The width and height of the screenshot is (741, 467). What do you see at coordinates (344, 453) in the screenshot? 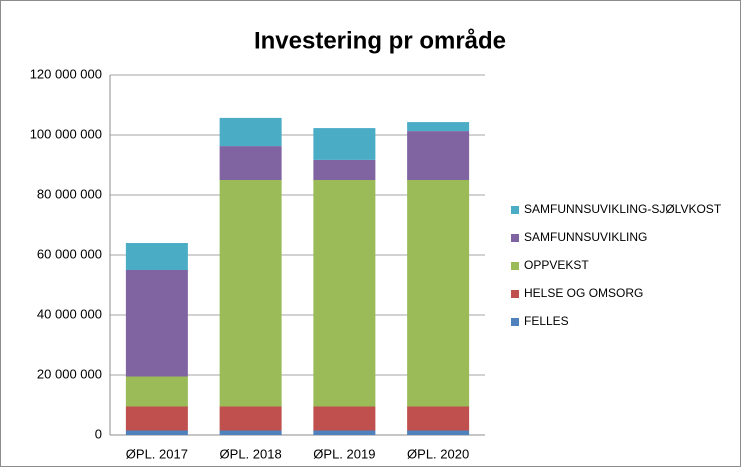
I see `x-tick-label: ØPL. 2019` at bounding box center [344, 453].